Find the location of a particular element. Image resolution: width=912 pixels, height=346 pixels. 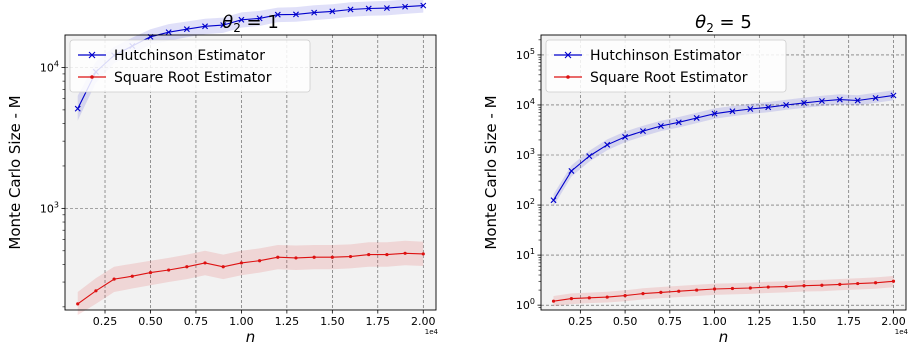

y-tick-exponent: 3 is located at coordinates (56, 204).